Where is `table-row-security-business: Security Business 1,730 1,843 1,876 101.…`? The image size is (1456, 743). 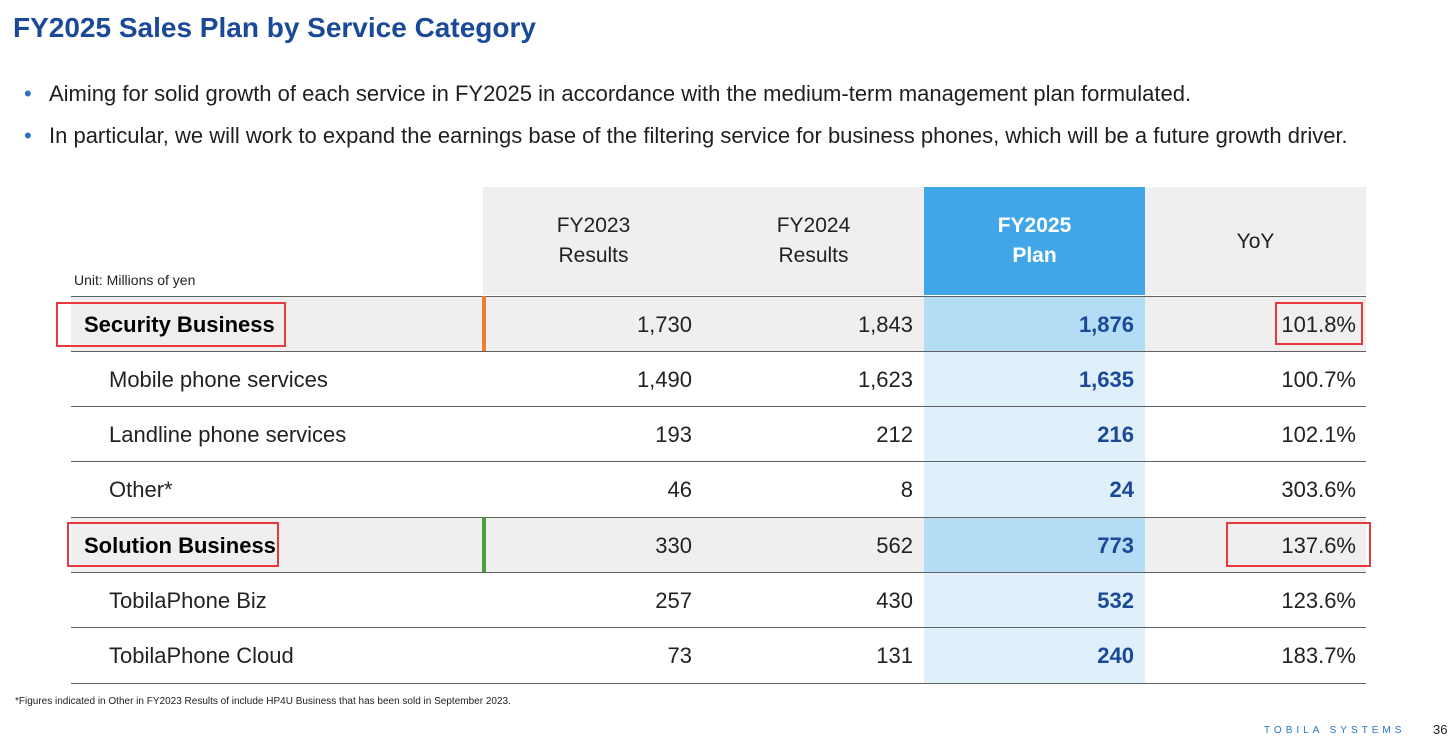
table-row-security-business: Security Business 1,730 1,843 1,876 101.… is located at coordinates (718, 324).